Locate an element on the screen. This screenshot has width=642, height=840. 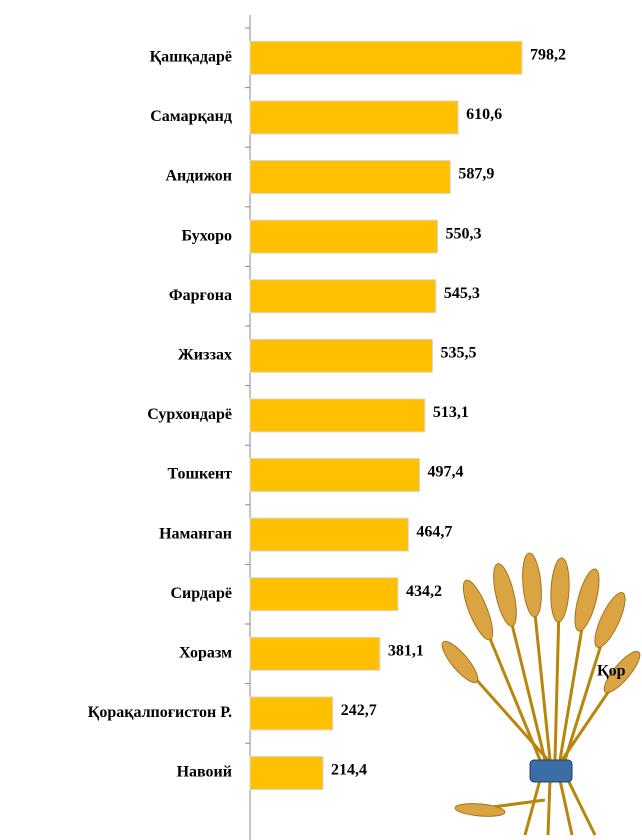
category-label: Сирдарё is located at coordinates (201, 593).